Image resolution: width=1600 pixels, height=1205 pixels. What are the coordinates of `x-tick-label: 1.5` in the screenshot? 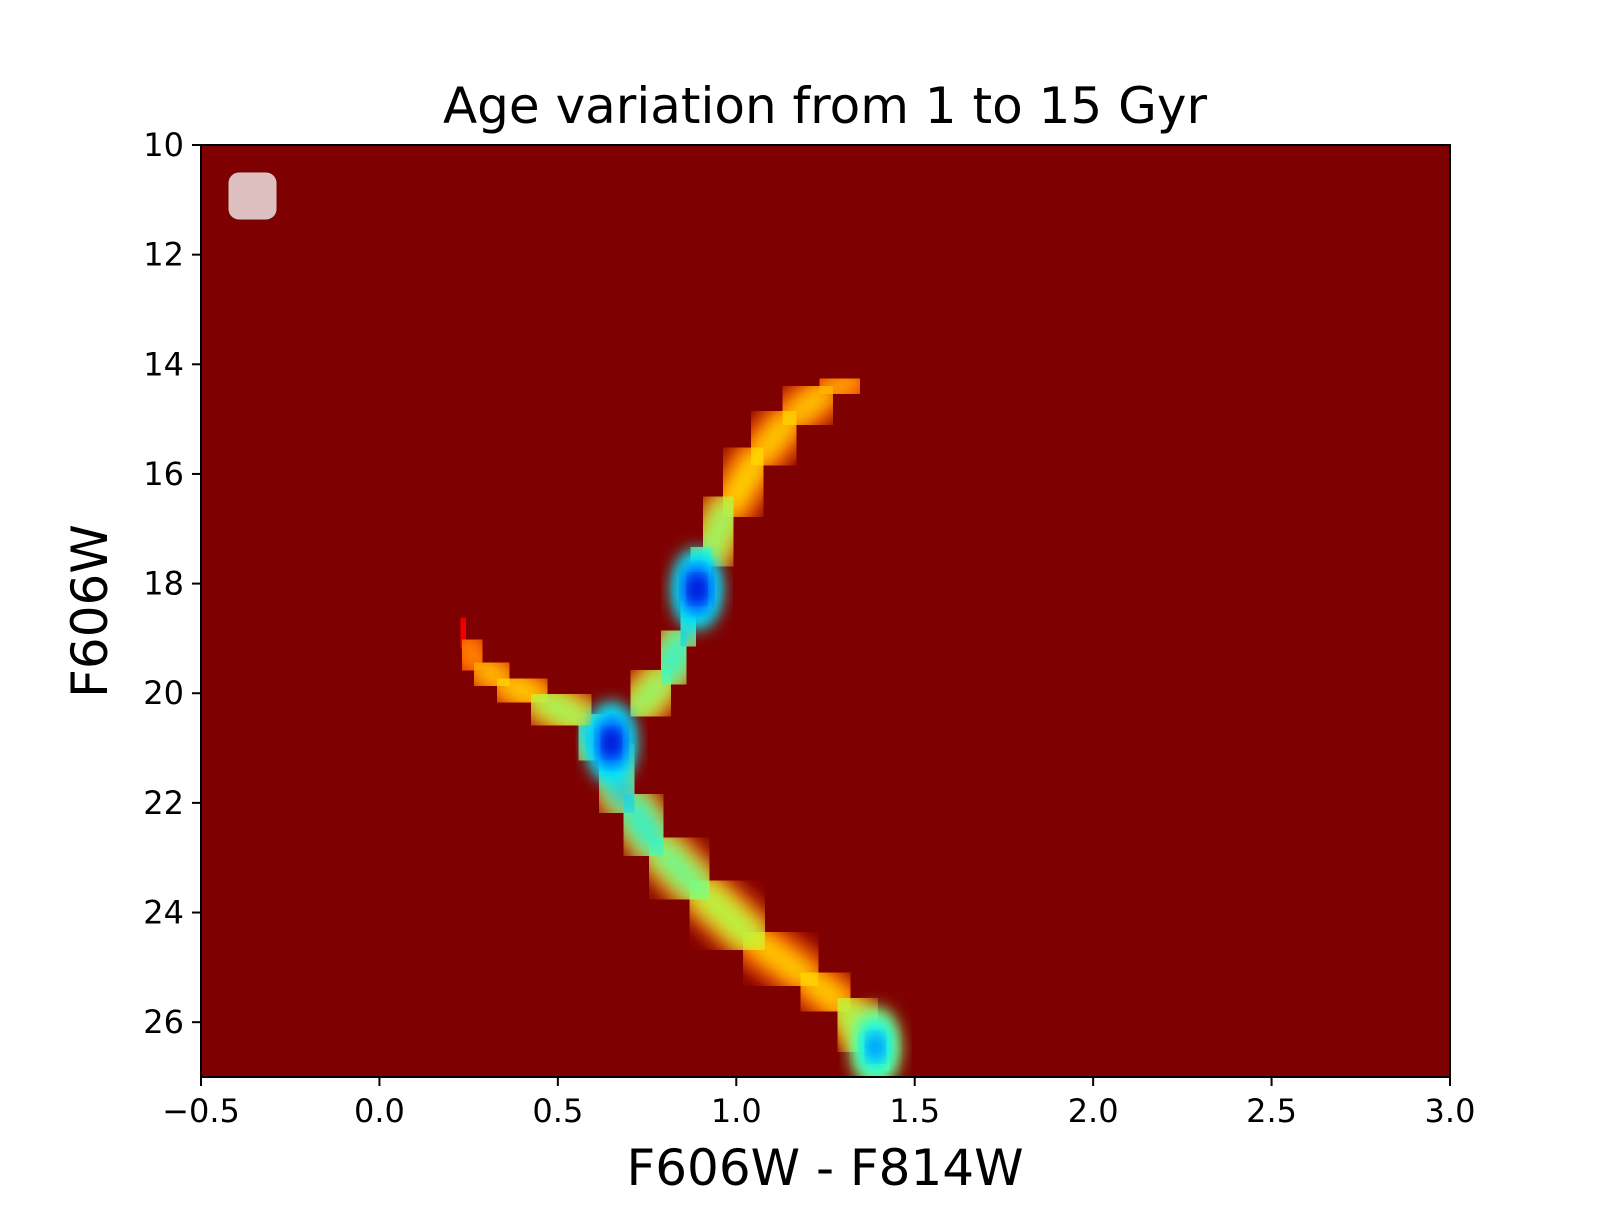 It's located at (914, 1111).